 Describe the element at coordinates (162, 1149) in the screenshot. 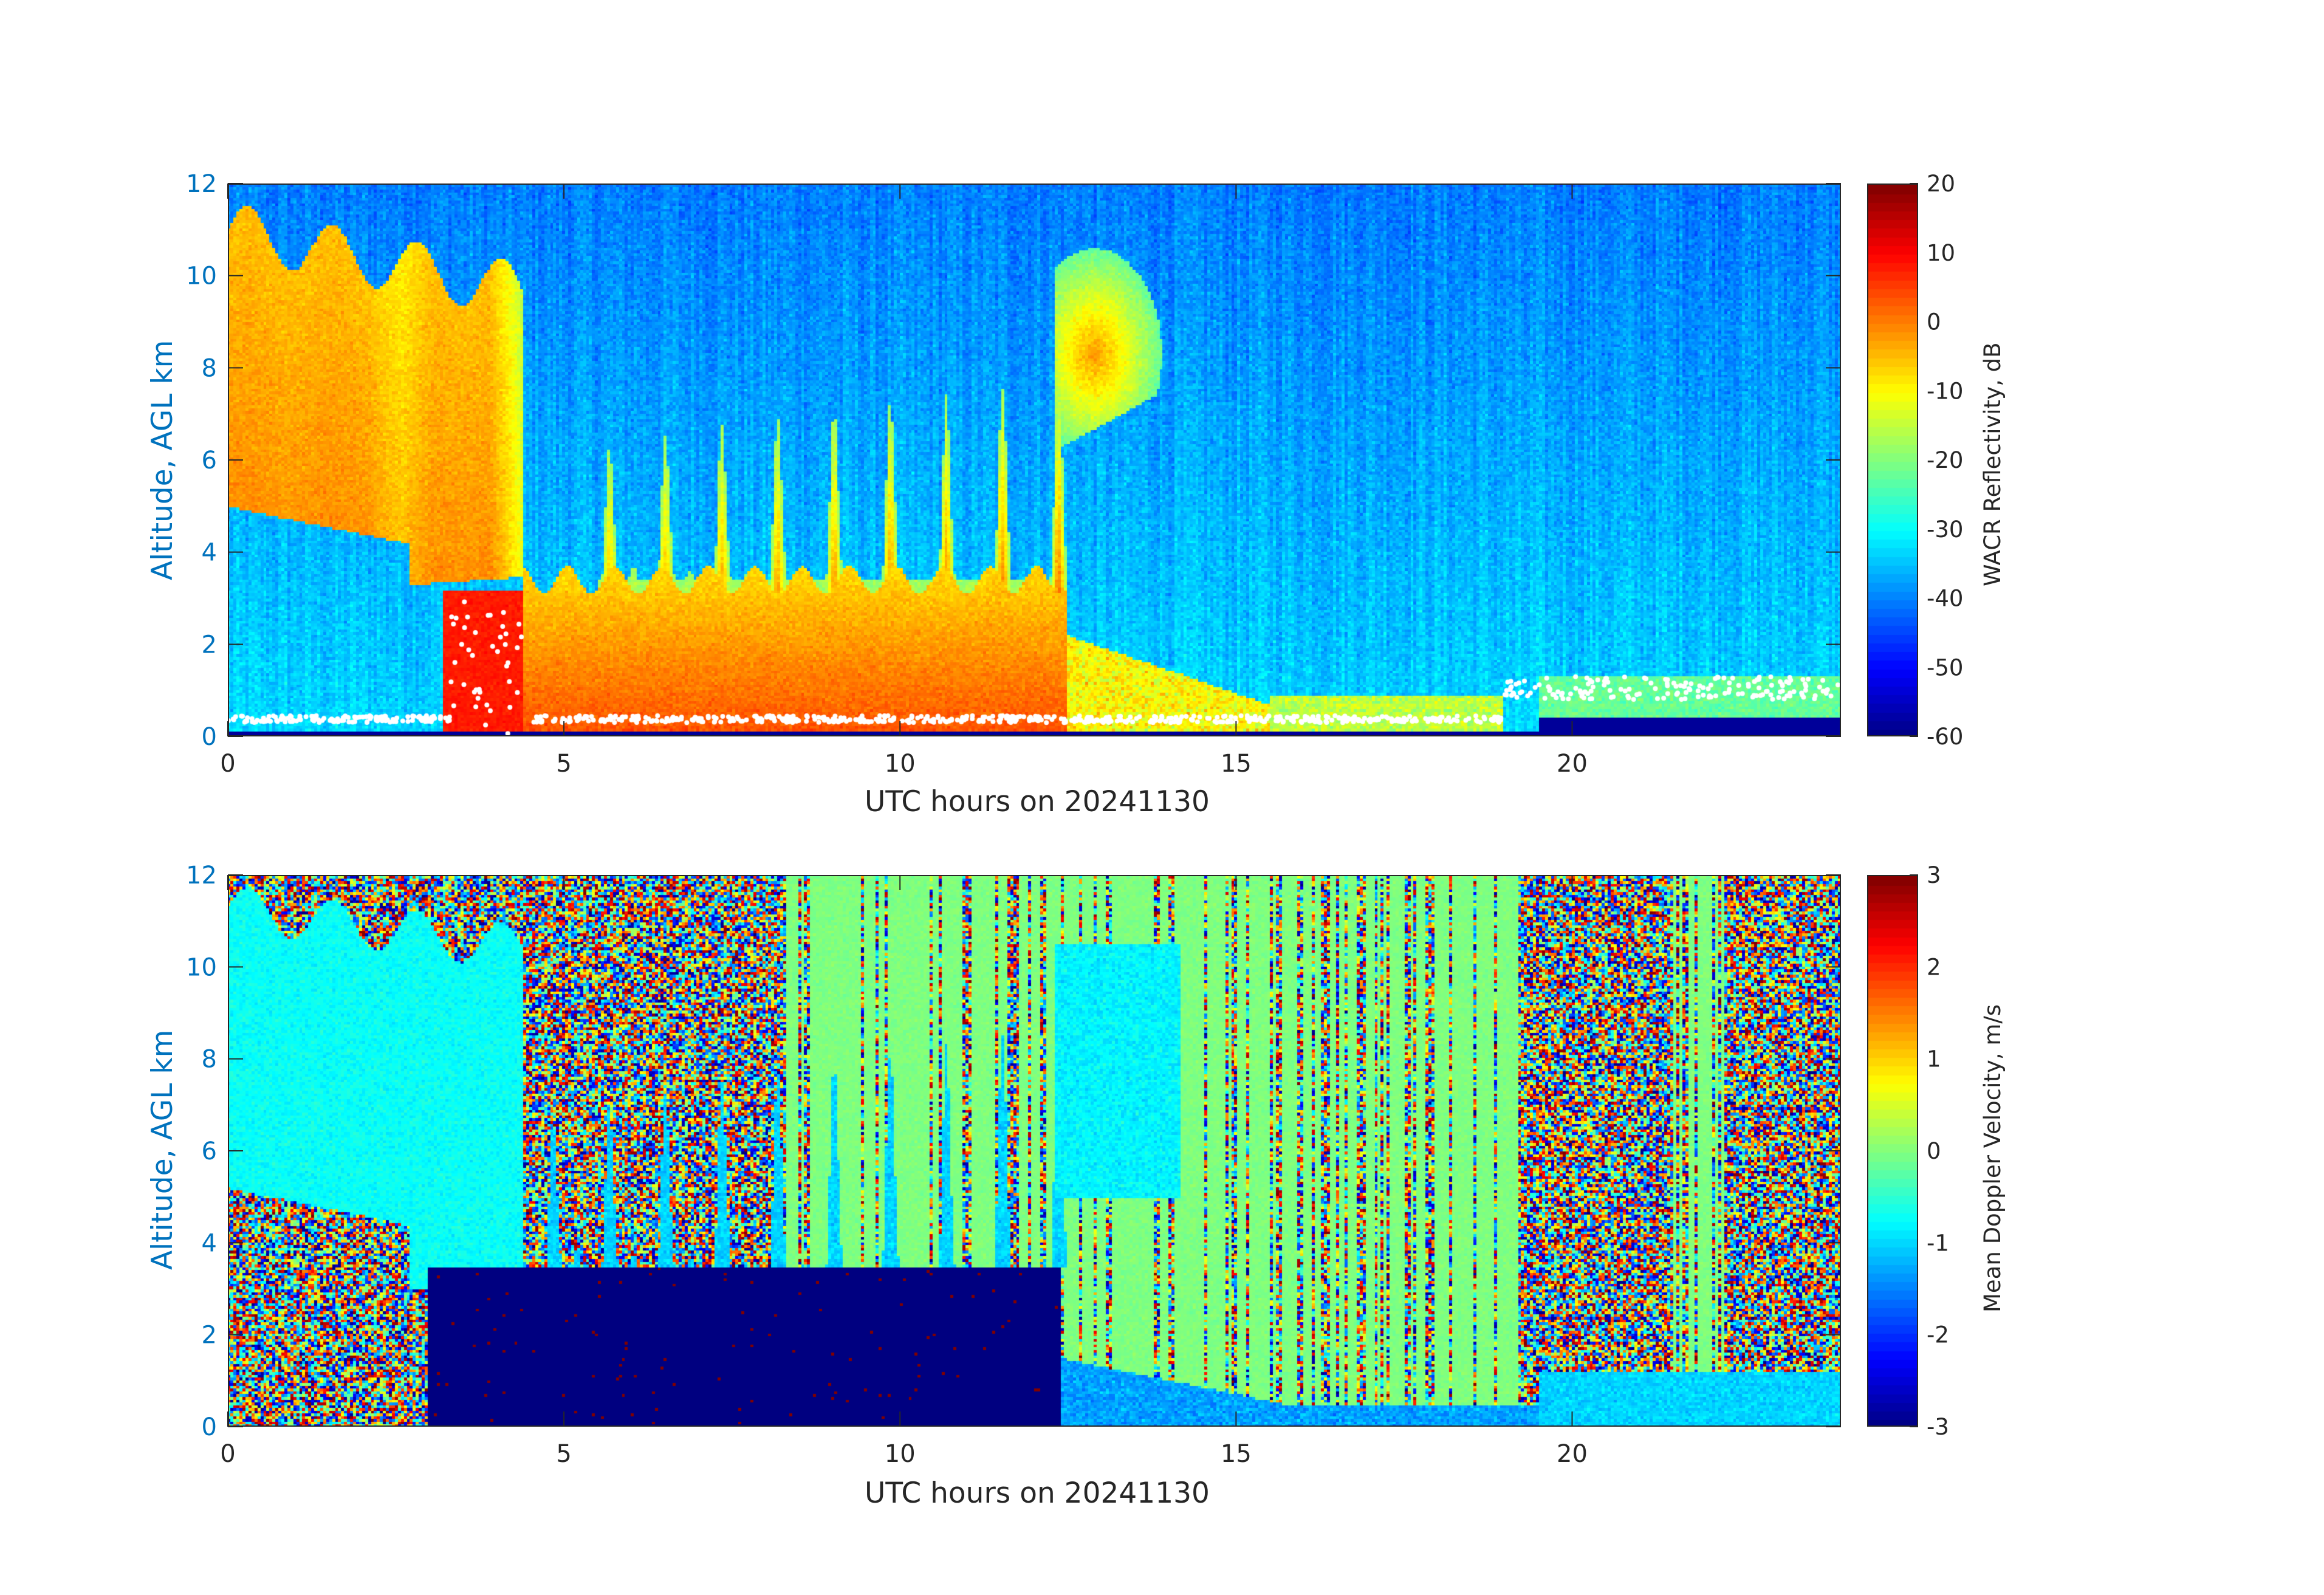

I see `velocity-y-axis-label: Altitude, AGL km` at that location.